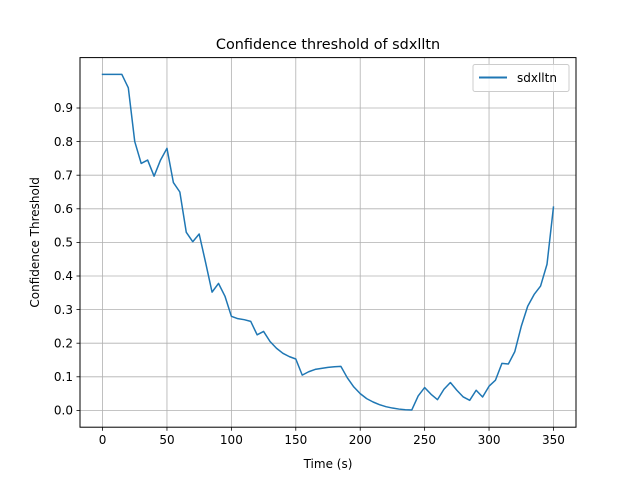 The width and height of the screenshot is (640, 480). I want to click on x-tick-label: 350, so click(553, 440).